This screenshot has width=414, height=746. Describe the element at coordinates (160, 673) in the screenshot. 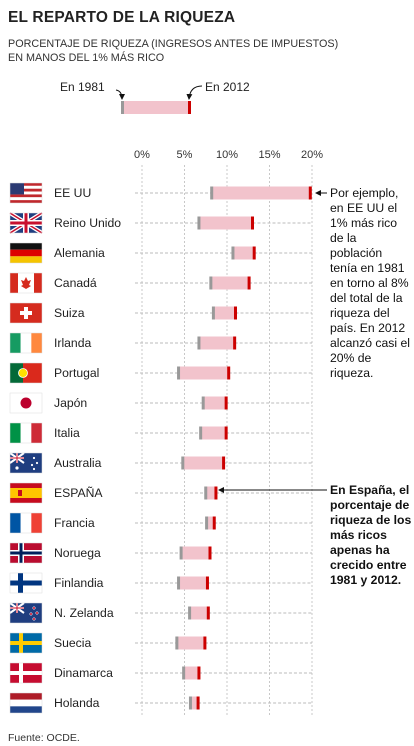

I see `country-row: Dinamarca` at that location.